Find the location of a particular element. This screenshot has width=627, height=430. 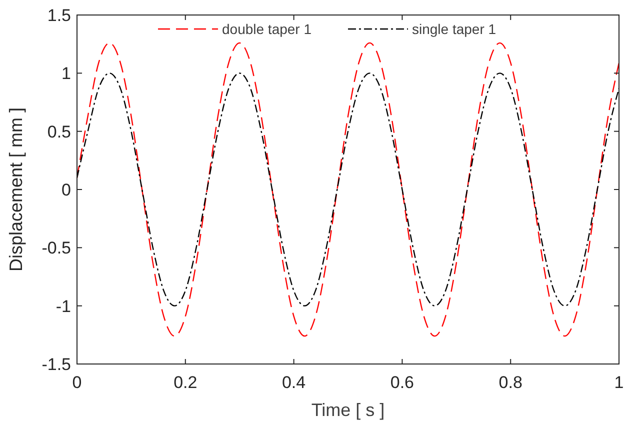

legend-label: double taper 1 is located at coordinates (267, 29).